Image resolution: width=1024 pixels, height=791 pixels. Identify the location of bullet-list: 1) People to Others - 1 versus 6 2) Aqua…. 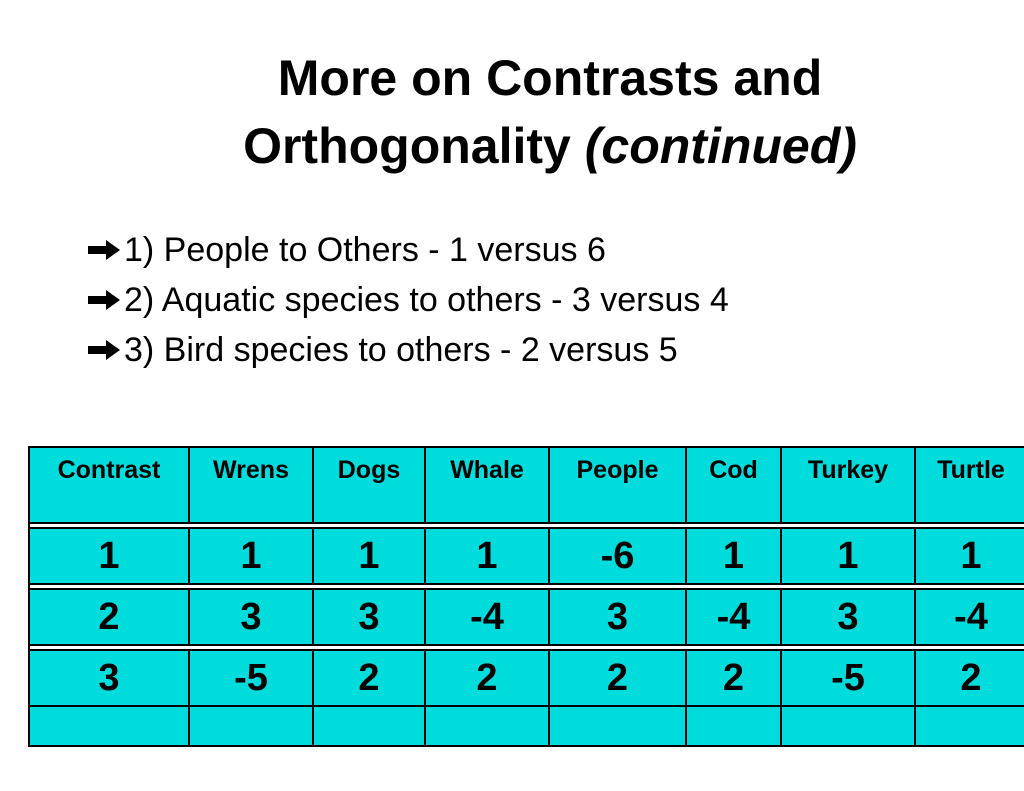
(407, 300).